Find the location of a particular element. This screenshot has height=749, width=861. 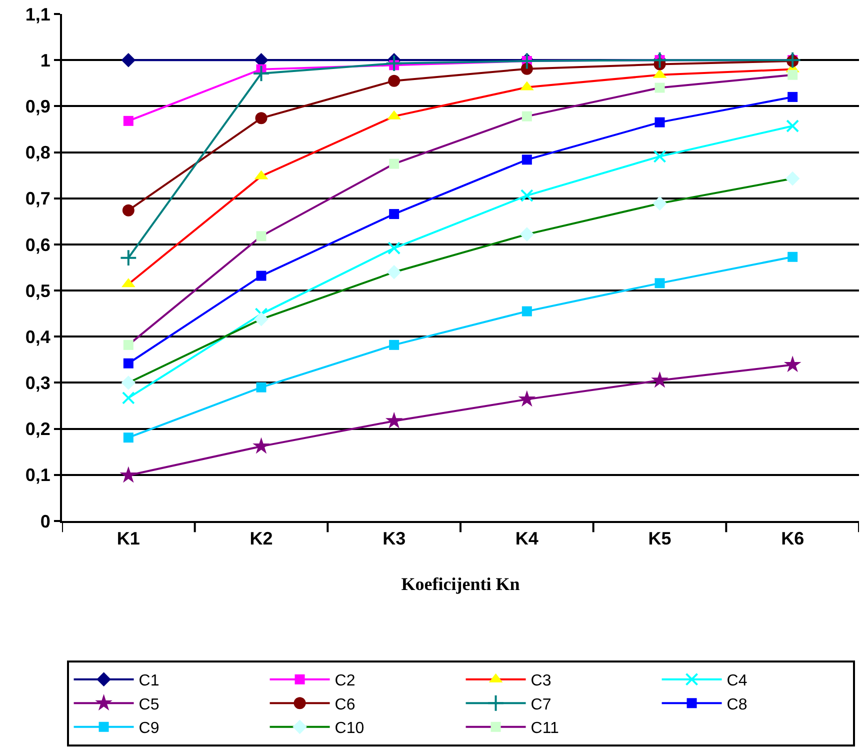

y-tick-label: 0 is located at coordinates (45, 521).